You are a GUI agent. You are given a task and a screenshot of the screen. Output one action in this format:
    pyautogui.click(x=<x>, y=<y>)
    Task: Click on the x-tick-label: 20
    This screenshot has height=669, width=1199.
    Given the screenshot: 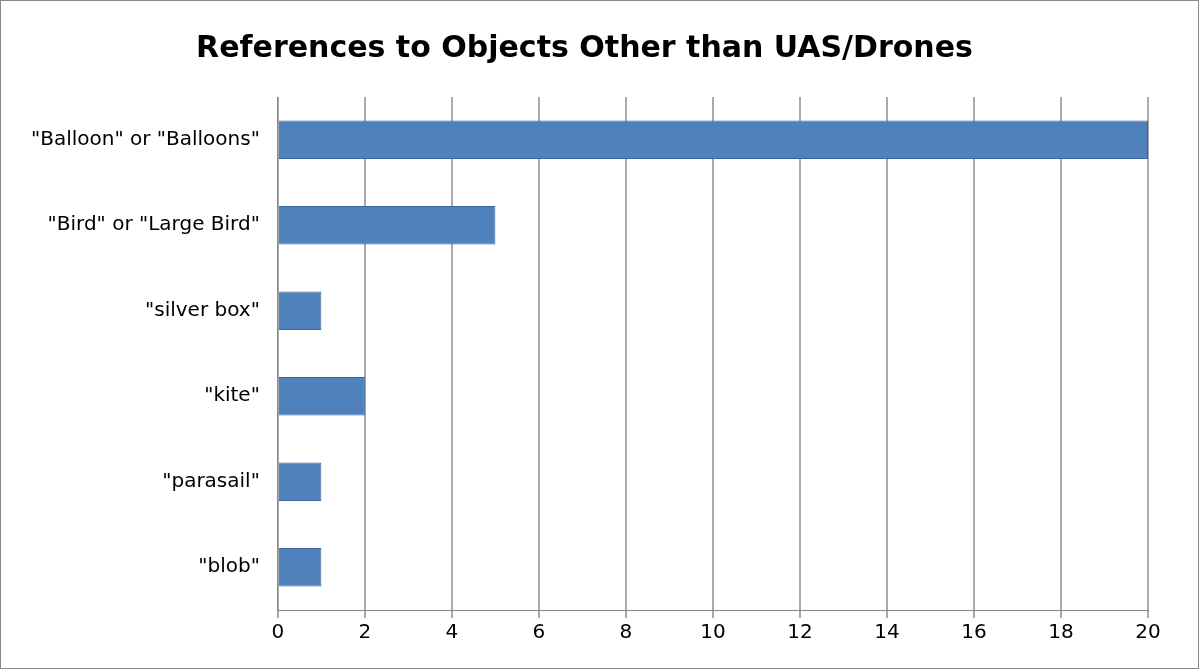 What is the action you would take?
    pyautogui.click(x=1148, y=631)
    